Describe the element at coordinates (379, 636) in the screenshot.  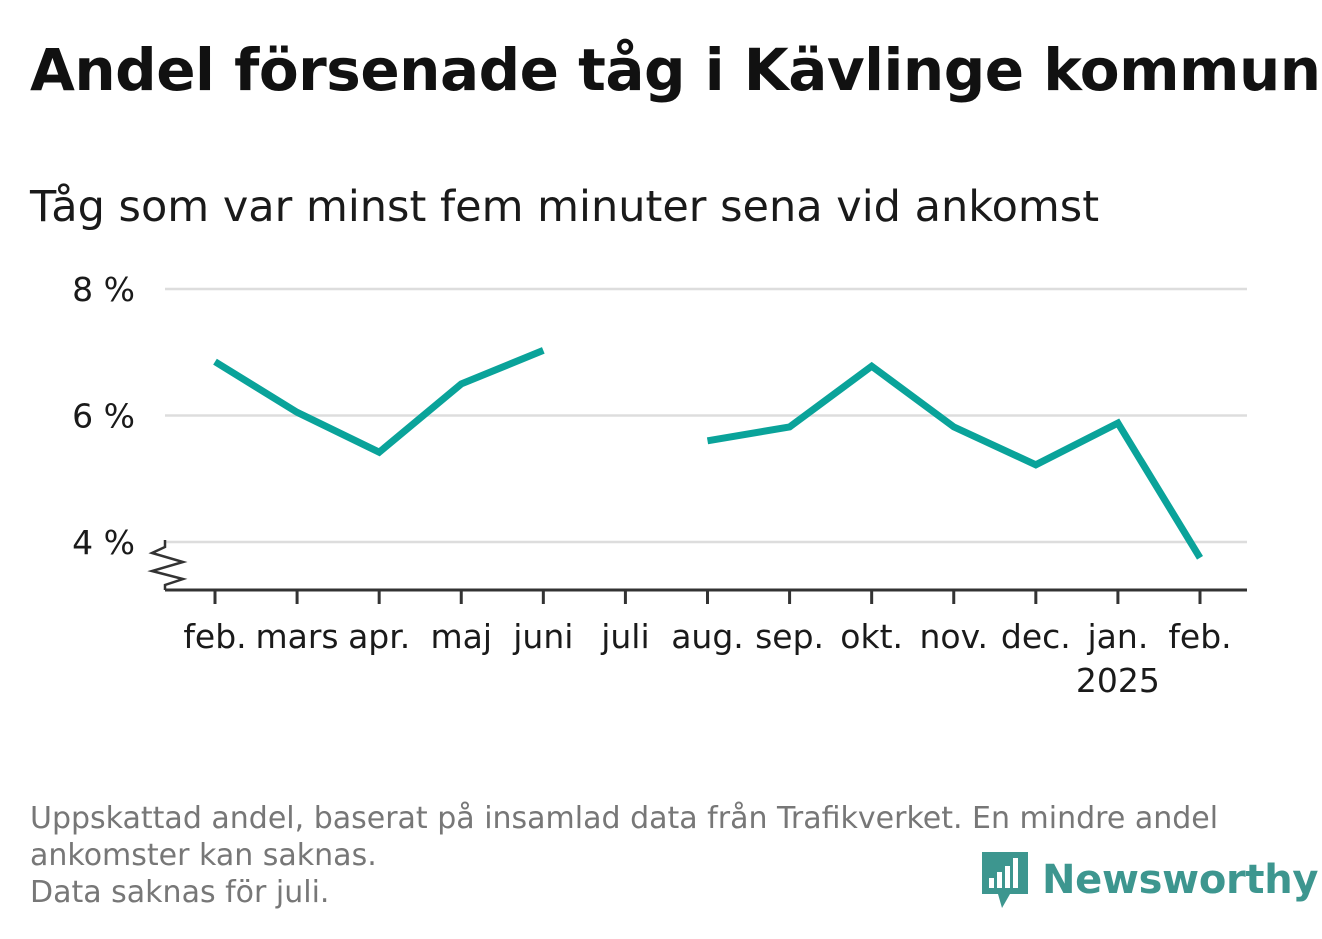
I see `x-tick-label: apr.` at that location.